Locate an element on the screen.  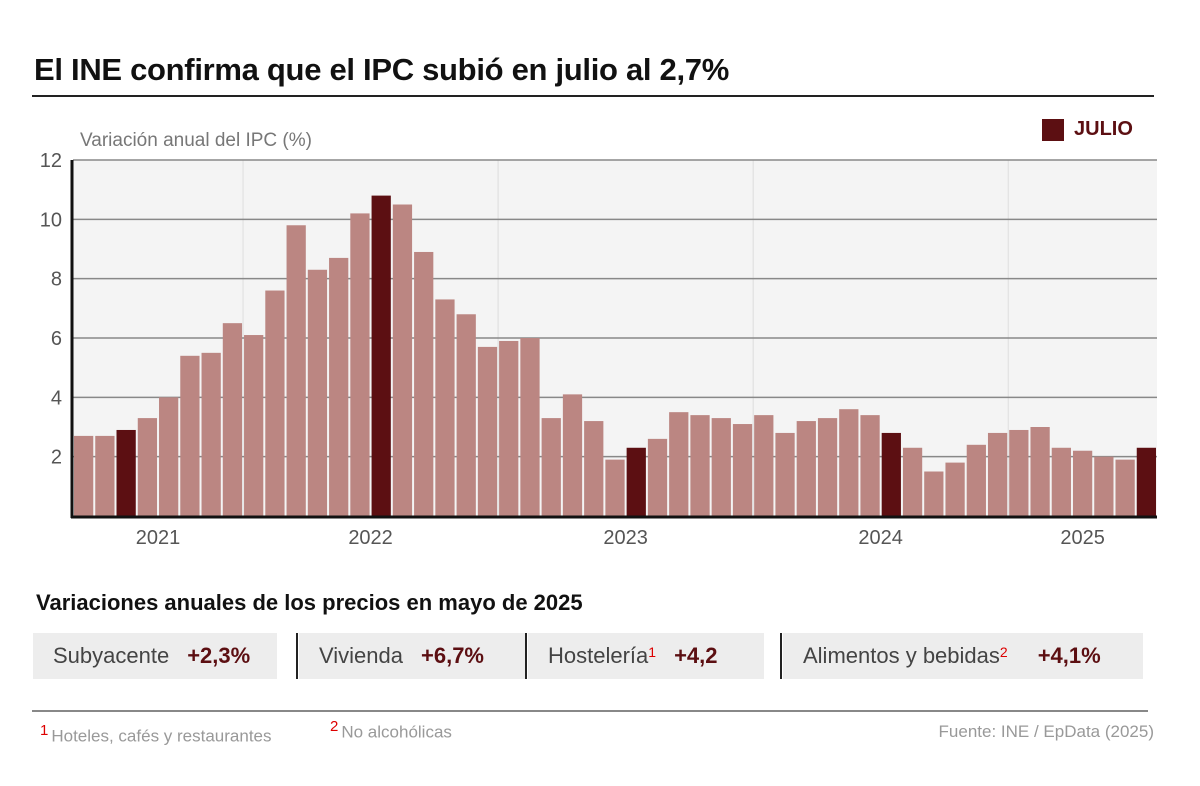
summary-item: Alimentos y bebidas 2 +4,1% is located at coordinates (963, 656).